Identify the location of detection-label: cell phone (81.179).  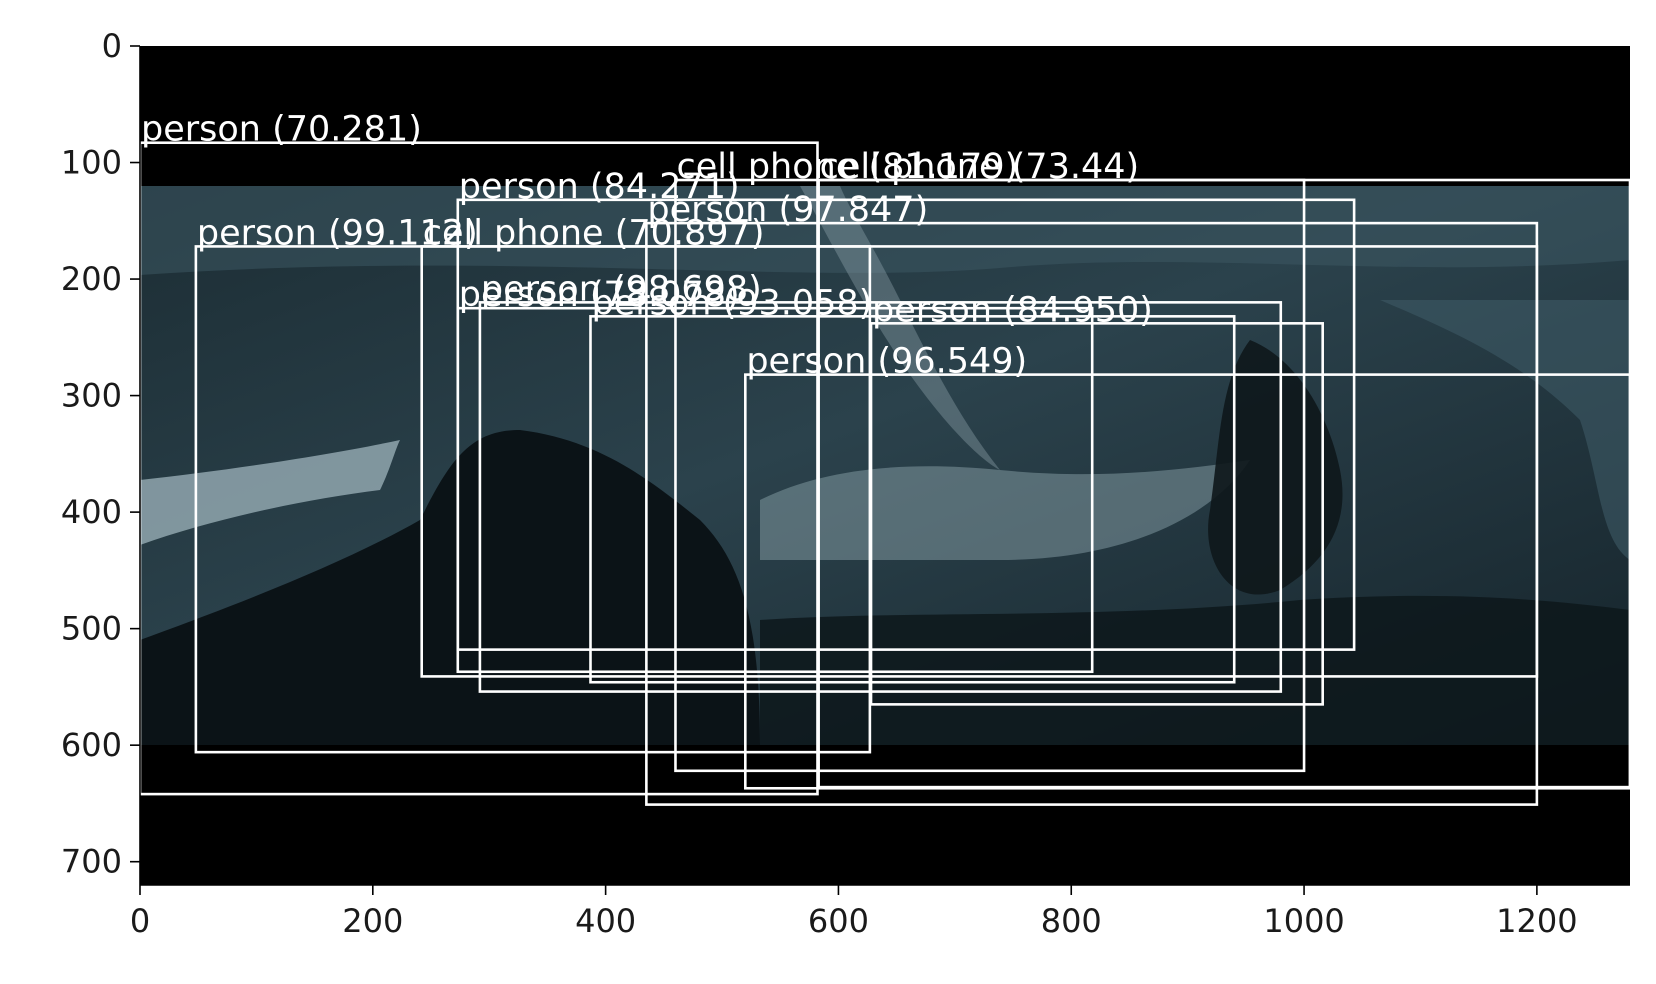
(847, 167).